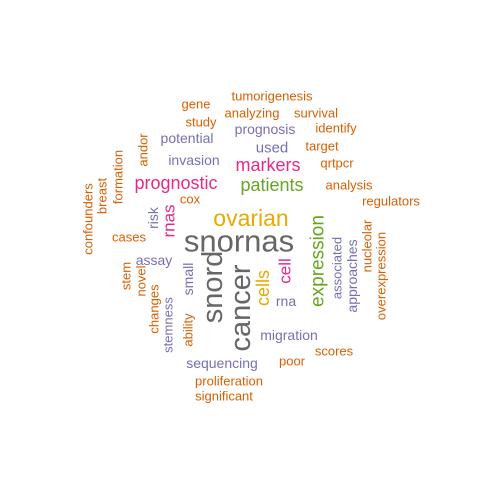  Describe the element at coordinates (154, 260) in the screenshot. I see `word-assay: assay` at that location.